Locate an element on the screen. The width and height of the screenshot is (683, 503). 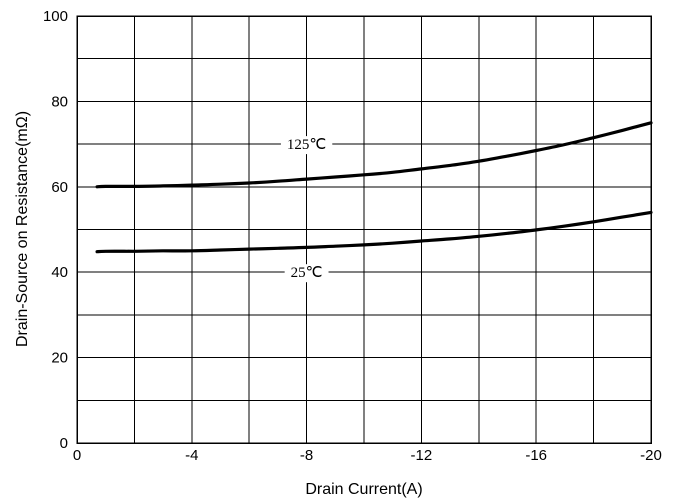
x-tick-label: 0 is located at coordinates (77, 455).